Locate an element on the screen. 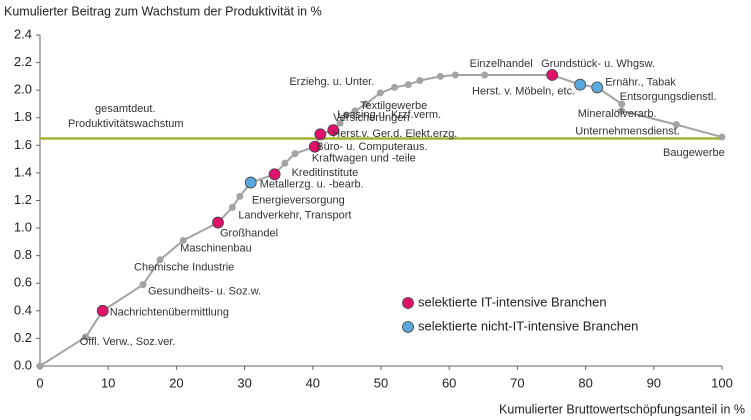 The height and width of the screenshot is (420, 751). y-tick-label: 0.6 is located at coordinates (23, 282).